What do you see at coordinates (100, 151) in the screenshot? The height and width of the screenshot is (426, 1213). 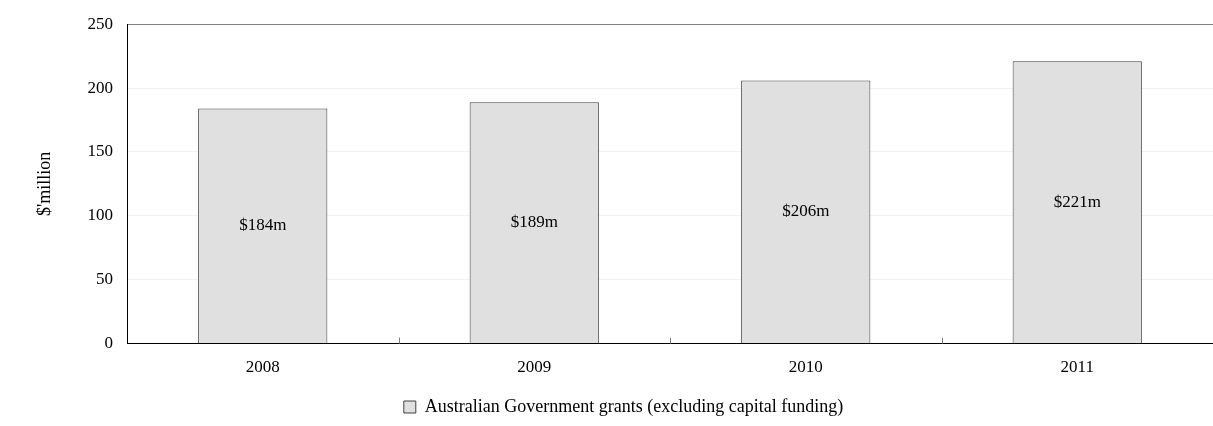 I see `y-tick-label: 150` at bounding box center [100, 151].